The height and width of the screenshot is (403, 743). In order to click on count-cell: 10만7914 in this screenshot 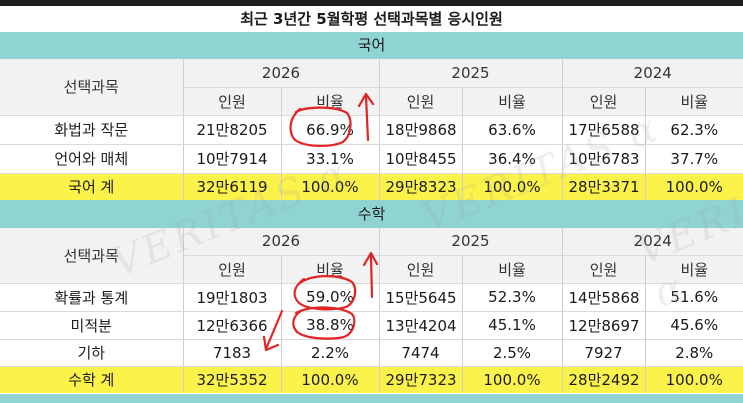, I will do `click(232, 159)`.